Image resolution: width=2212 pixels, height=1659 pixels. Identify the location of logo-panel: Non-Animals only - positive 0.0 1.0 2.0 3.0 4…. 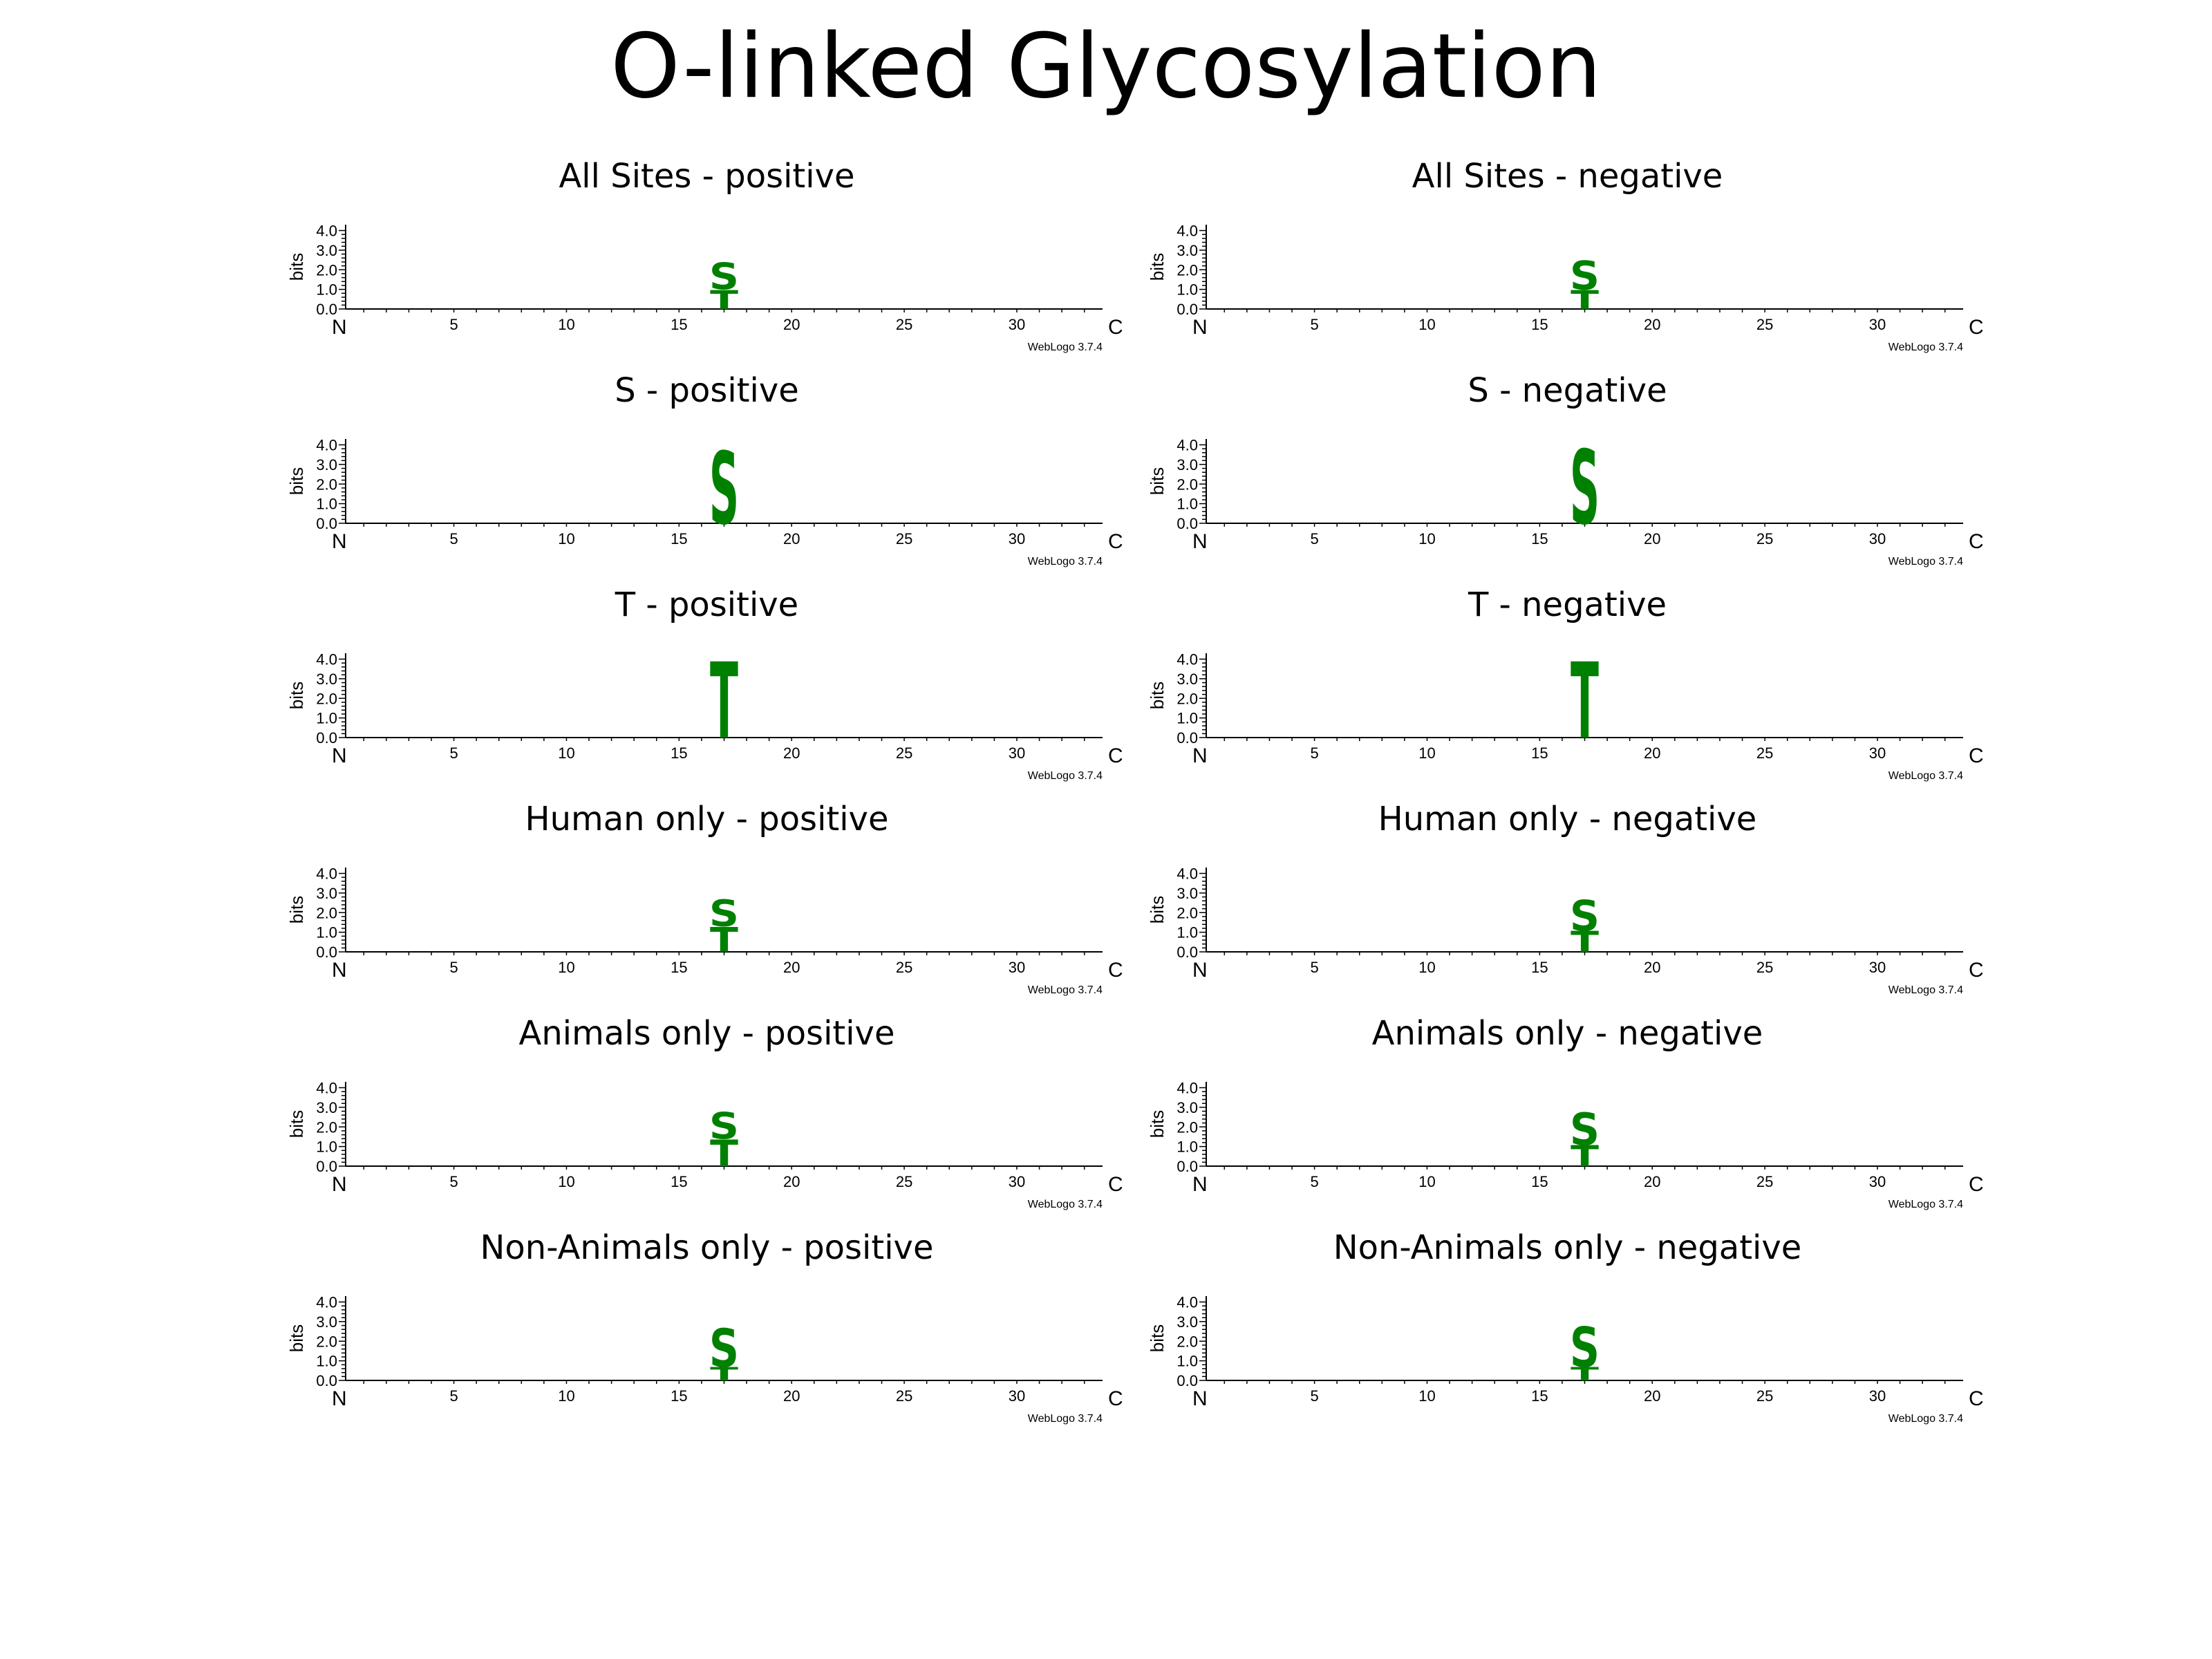
(706, 1334).